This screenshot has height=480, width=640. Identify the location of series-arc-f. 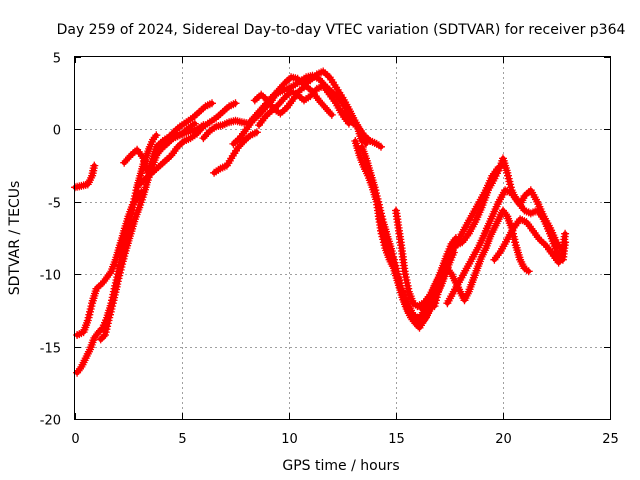
(187, 144).